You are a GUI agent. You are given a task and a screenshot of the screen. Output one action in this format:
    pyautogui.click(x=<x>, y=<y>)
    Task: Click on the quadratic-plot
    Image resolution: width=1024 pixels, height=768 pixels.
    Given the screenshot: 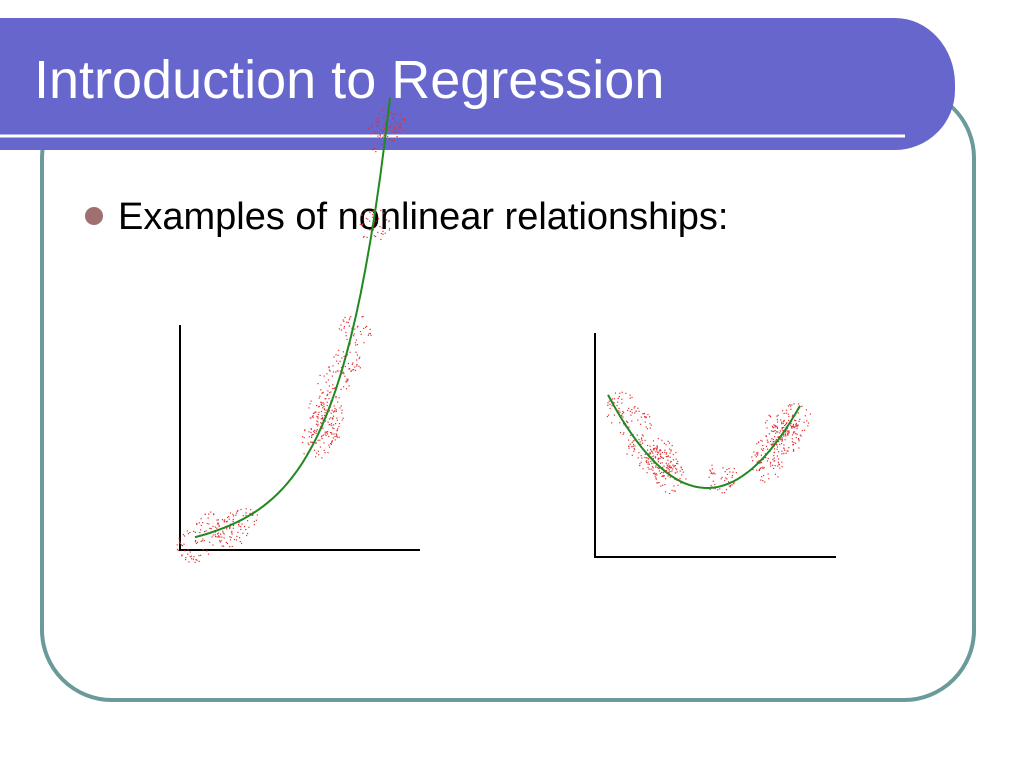 What is the action you would take?
    pyautogui.click(x=715, y=445)
    